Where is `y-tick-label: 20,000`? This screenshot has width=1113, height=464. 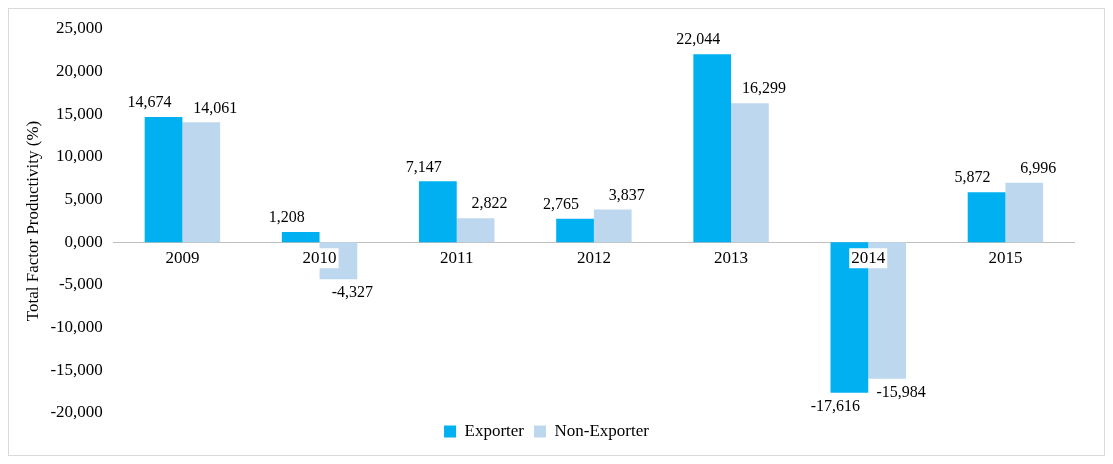 y-tick-label: 20,000 is located at coordinates (79, 71).